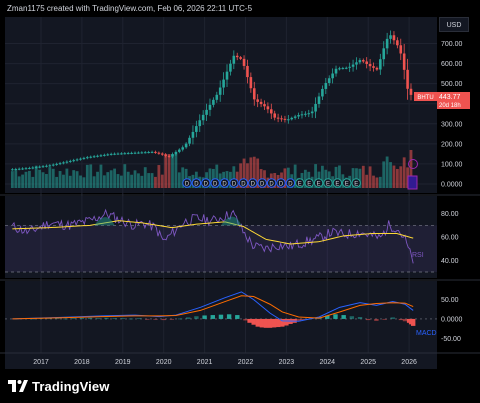 The width and height of the screenshot is (480, 403). What do you see at coordinates (452, 84) in the screenshot?
I see `price-tick-label: 500.00` at bounding box center [452, 84].